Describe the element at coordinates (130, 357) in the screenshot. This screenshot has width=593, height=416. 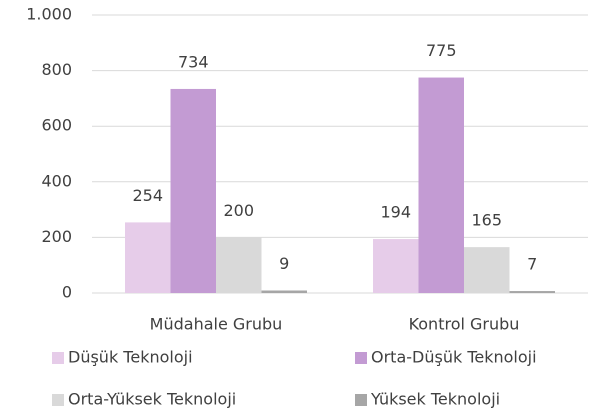
I see `legend-label: Düşük Teknoloji` at that location.